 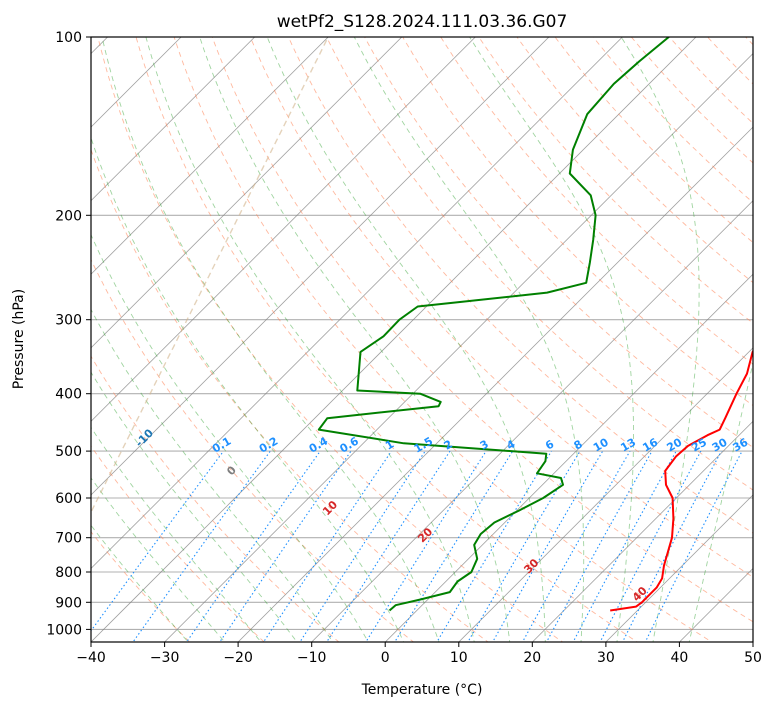 I want to click on y-tick-label: 200, so click(x=68, y=216).